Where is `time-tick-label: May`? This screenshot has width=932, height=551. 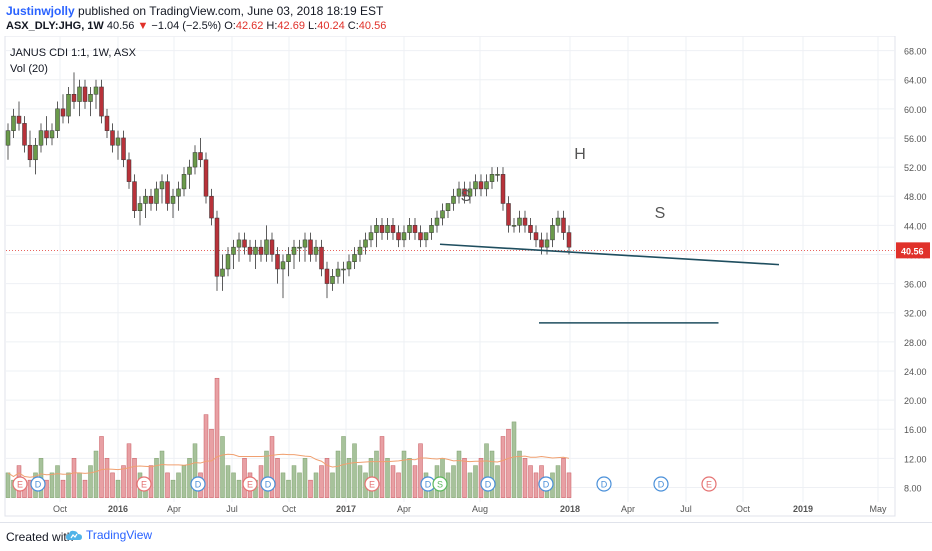
time-tick-label: May is located at coordinates (878, 509).